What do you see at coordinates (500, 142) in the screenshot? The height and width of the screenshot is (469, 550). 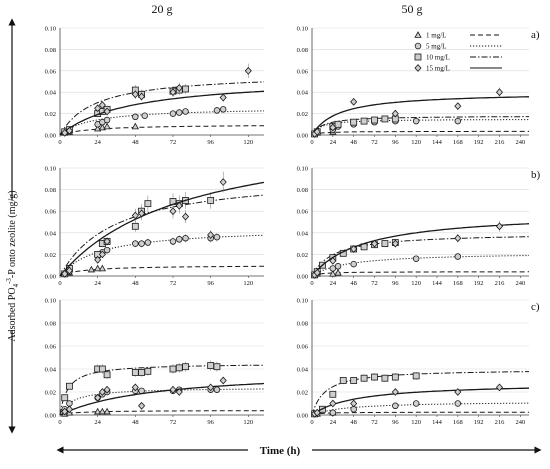 I see `x-tick-label: 216` at bounding box center [500, 142].